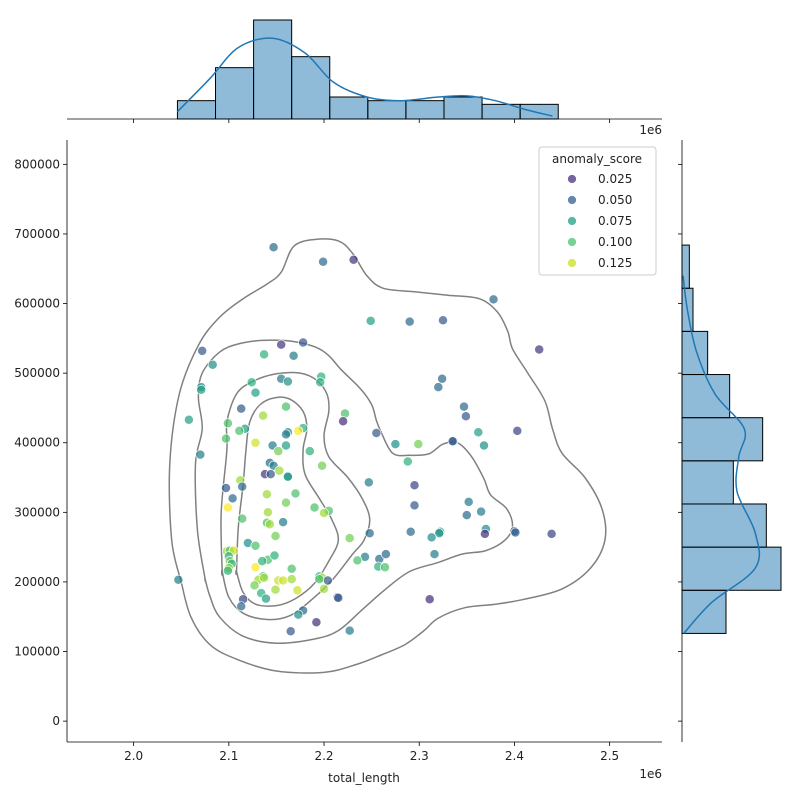 Image resolution: width=800 pixels, height=800 pixels. I want to click on right-marginal-bars, so click(731, 439).